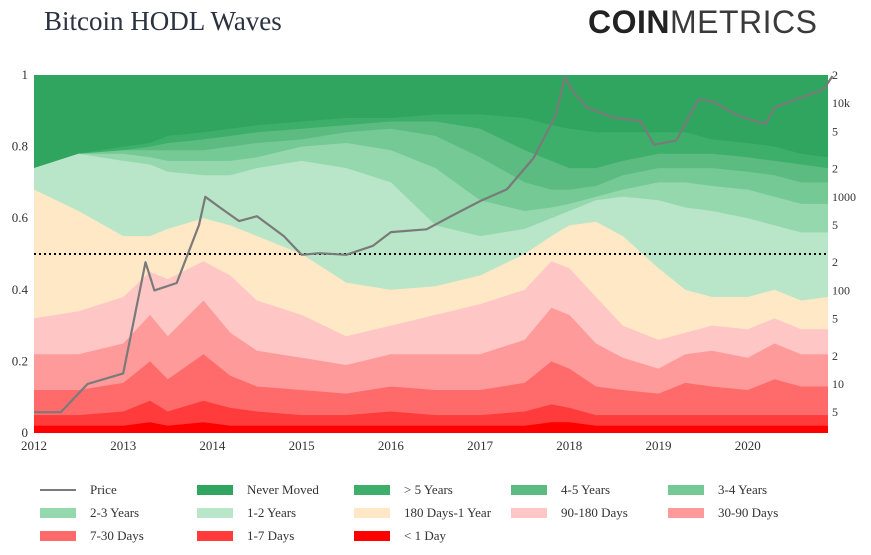 Image resolution: width=871 pixels, height=555 pixels. I want to click on price-tick-label: 100, so click(841, 290).